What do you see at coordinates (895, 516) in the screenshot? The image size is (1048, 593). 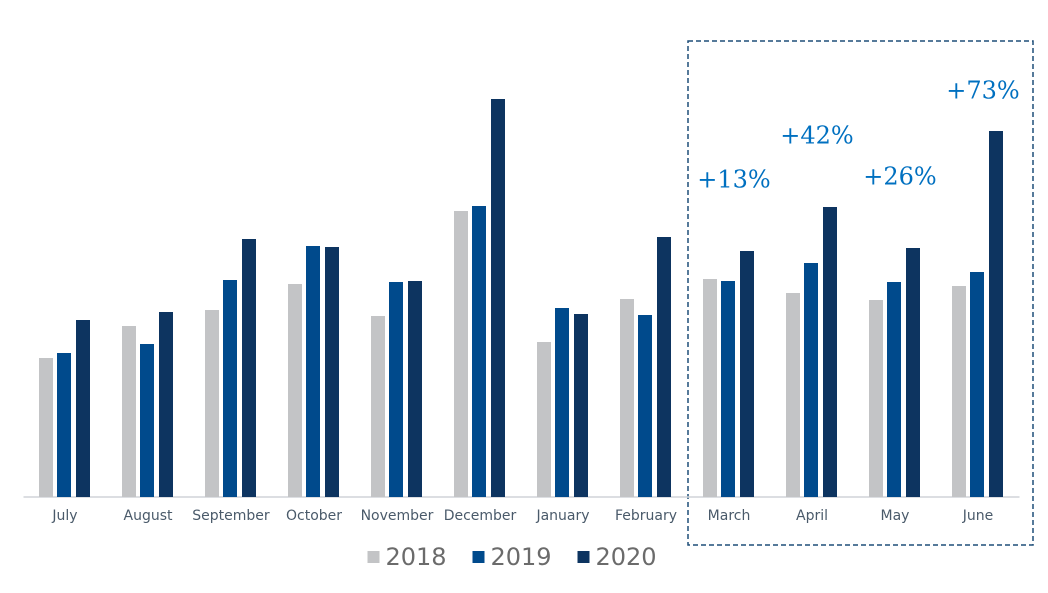 I see `x-tick-label: May` at bounding box center [895, 516].